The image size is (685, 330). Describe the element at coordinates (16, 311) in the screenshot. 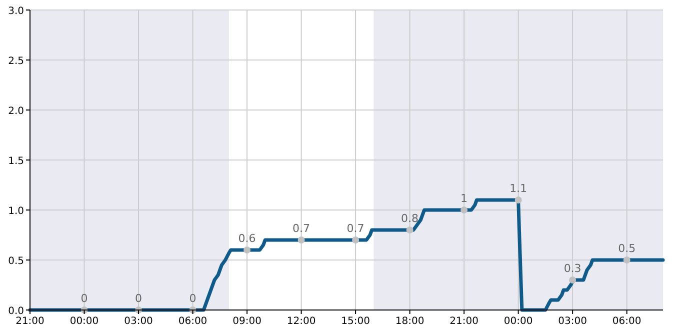

I see `y-tick-label: 0.0` at that location.